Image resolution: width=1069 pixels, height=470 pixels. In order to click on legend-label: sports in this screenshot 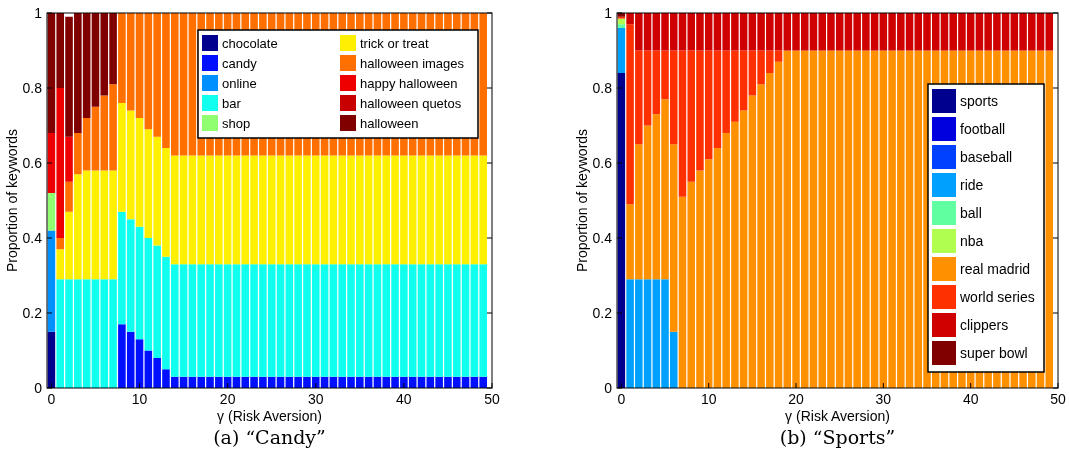, I will do `click(979, 100)`.